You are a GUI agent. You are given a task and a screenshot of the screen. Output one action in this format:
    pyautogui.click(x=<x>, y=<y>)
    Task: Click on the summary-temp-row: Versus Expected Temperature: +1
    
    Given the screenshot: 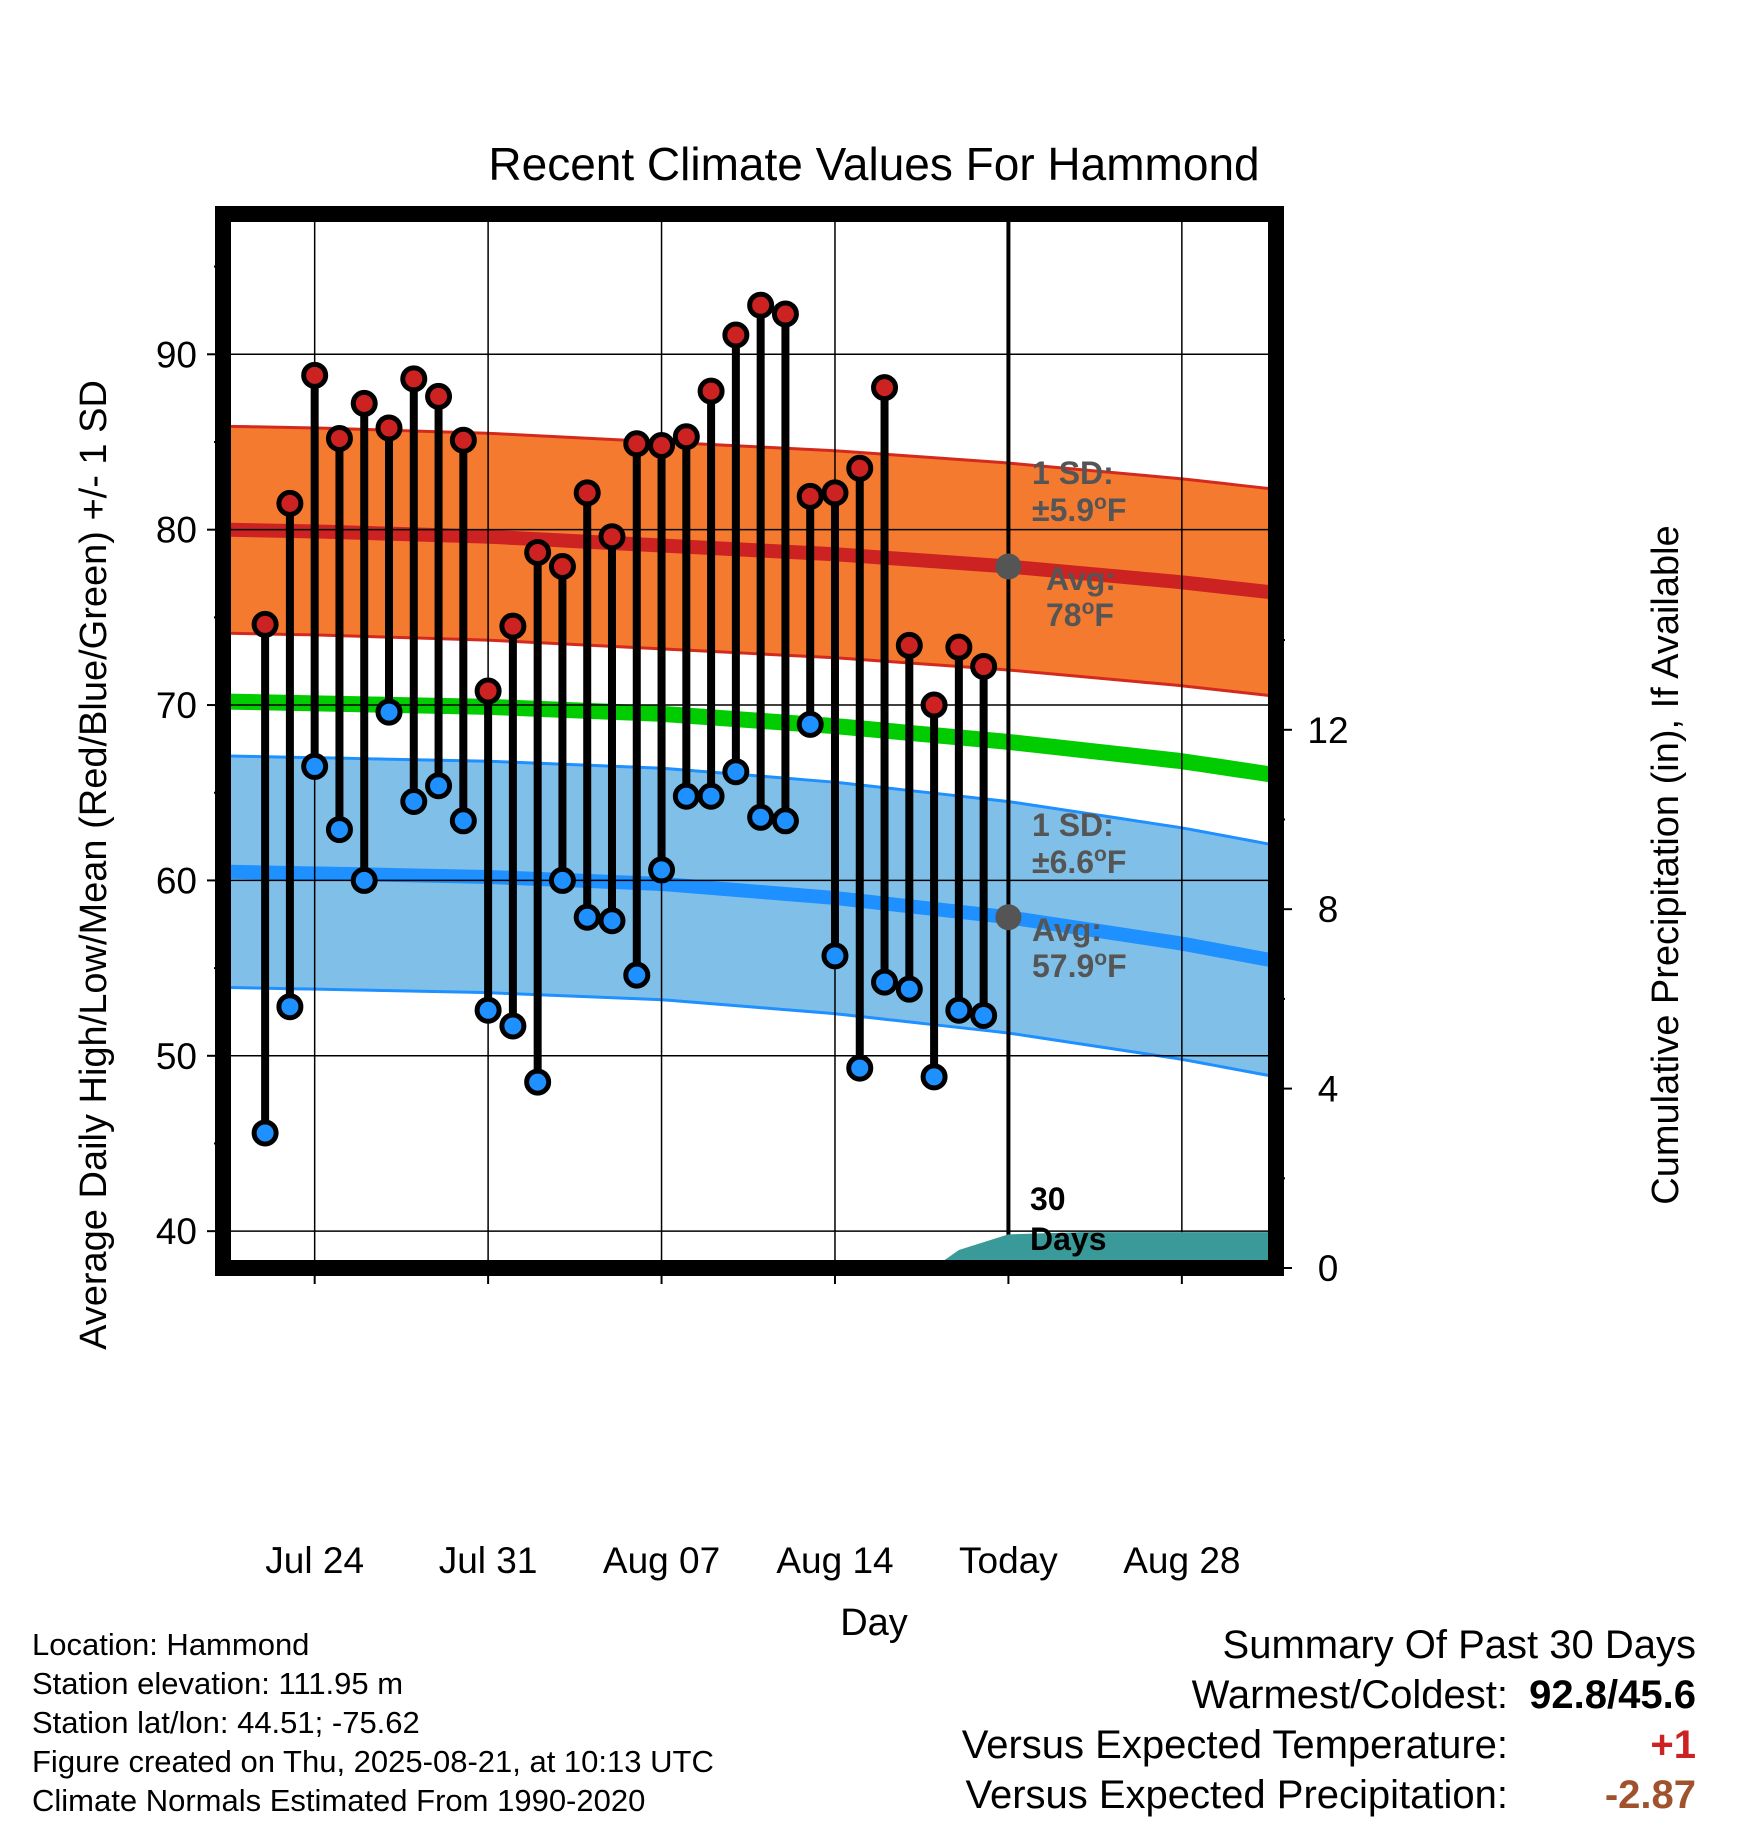 What is the action you would take?
    pyautogui.click(x=1329, y=1745)
    